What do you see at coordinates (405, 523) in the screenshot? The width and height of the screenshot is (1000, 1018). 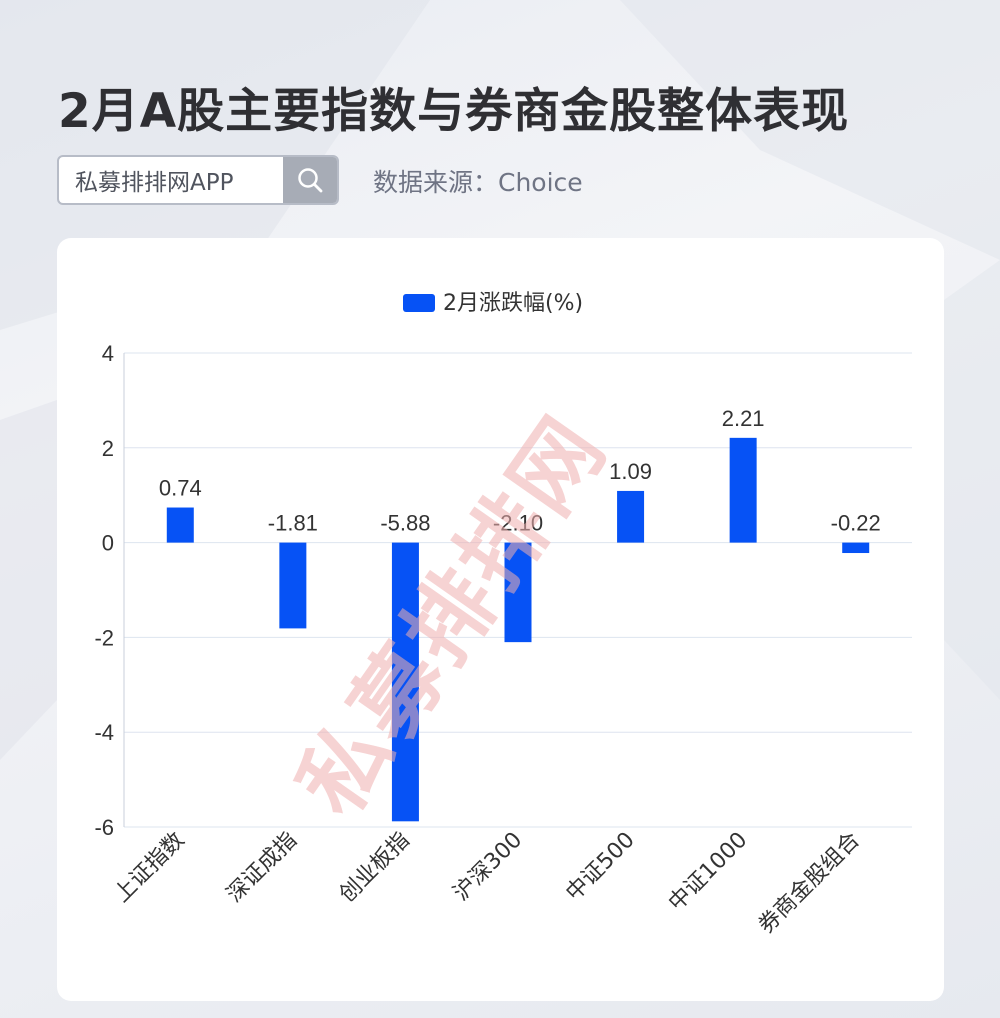 I see `data-label: -5.88` at bounding box center [405, 523].